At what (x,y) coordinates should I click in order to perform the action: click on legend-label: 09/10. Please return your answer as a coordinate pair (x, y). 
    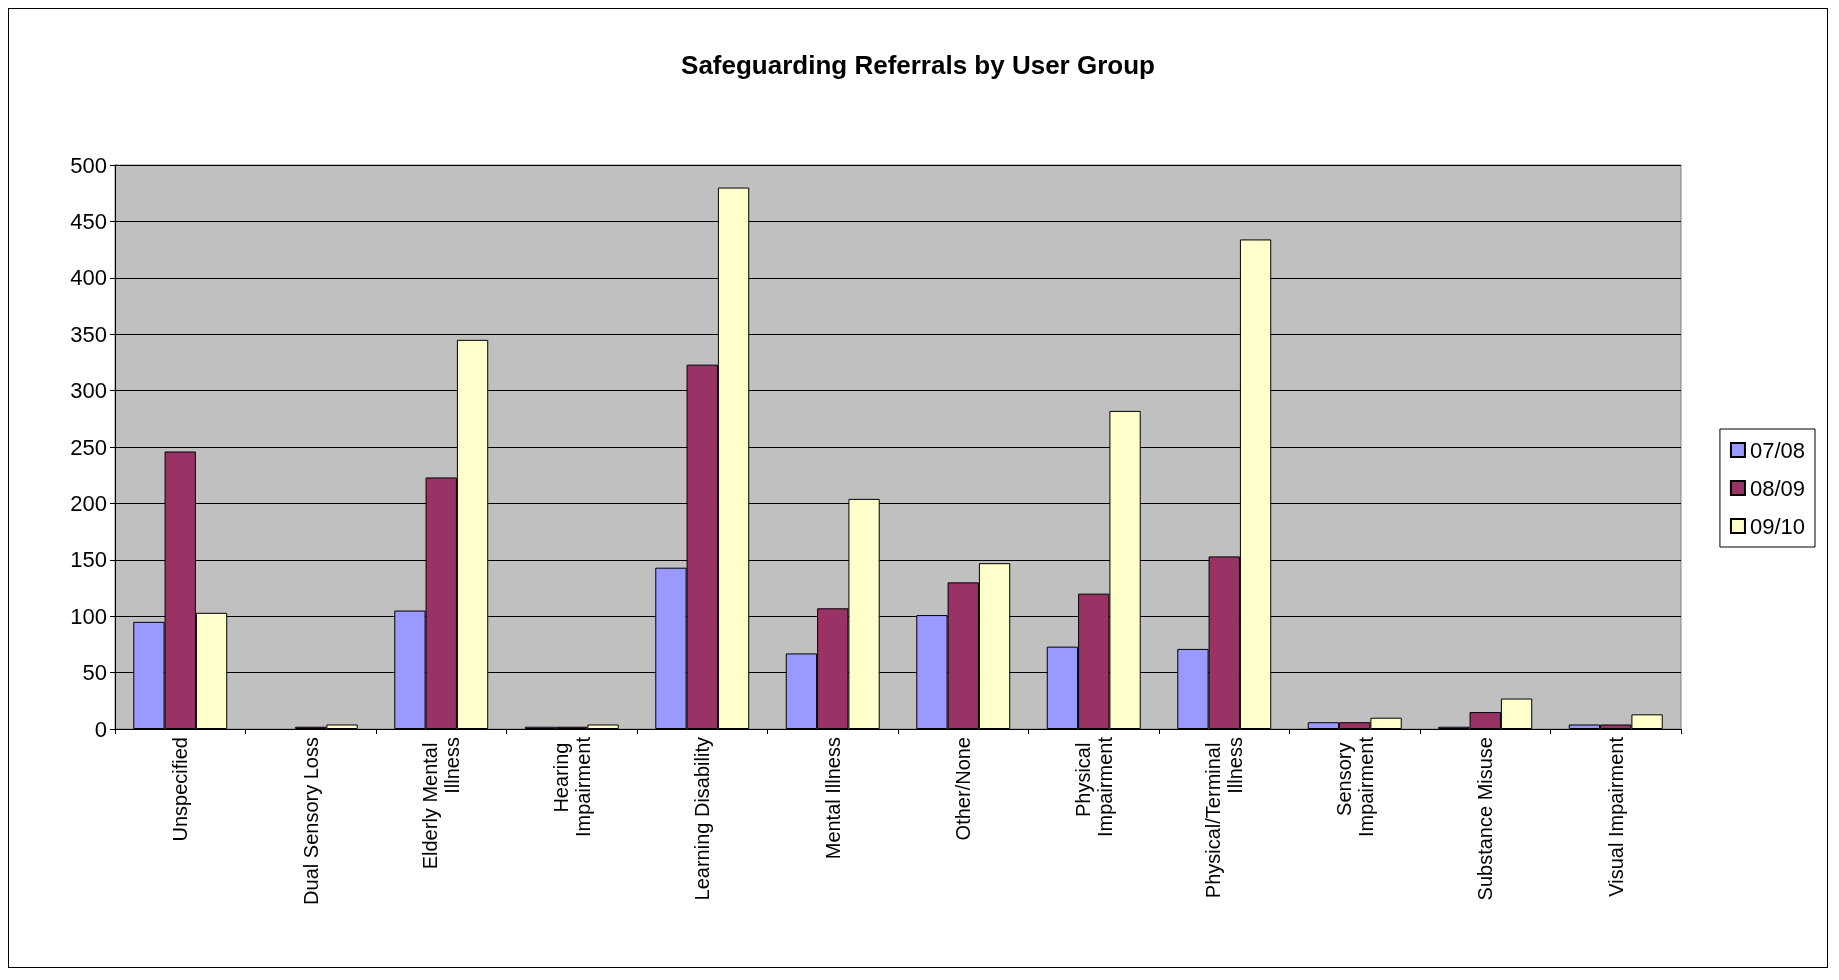
    Looking at the image, I should click on (1777, 526).